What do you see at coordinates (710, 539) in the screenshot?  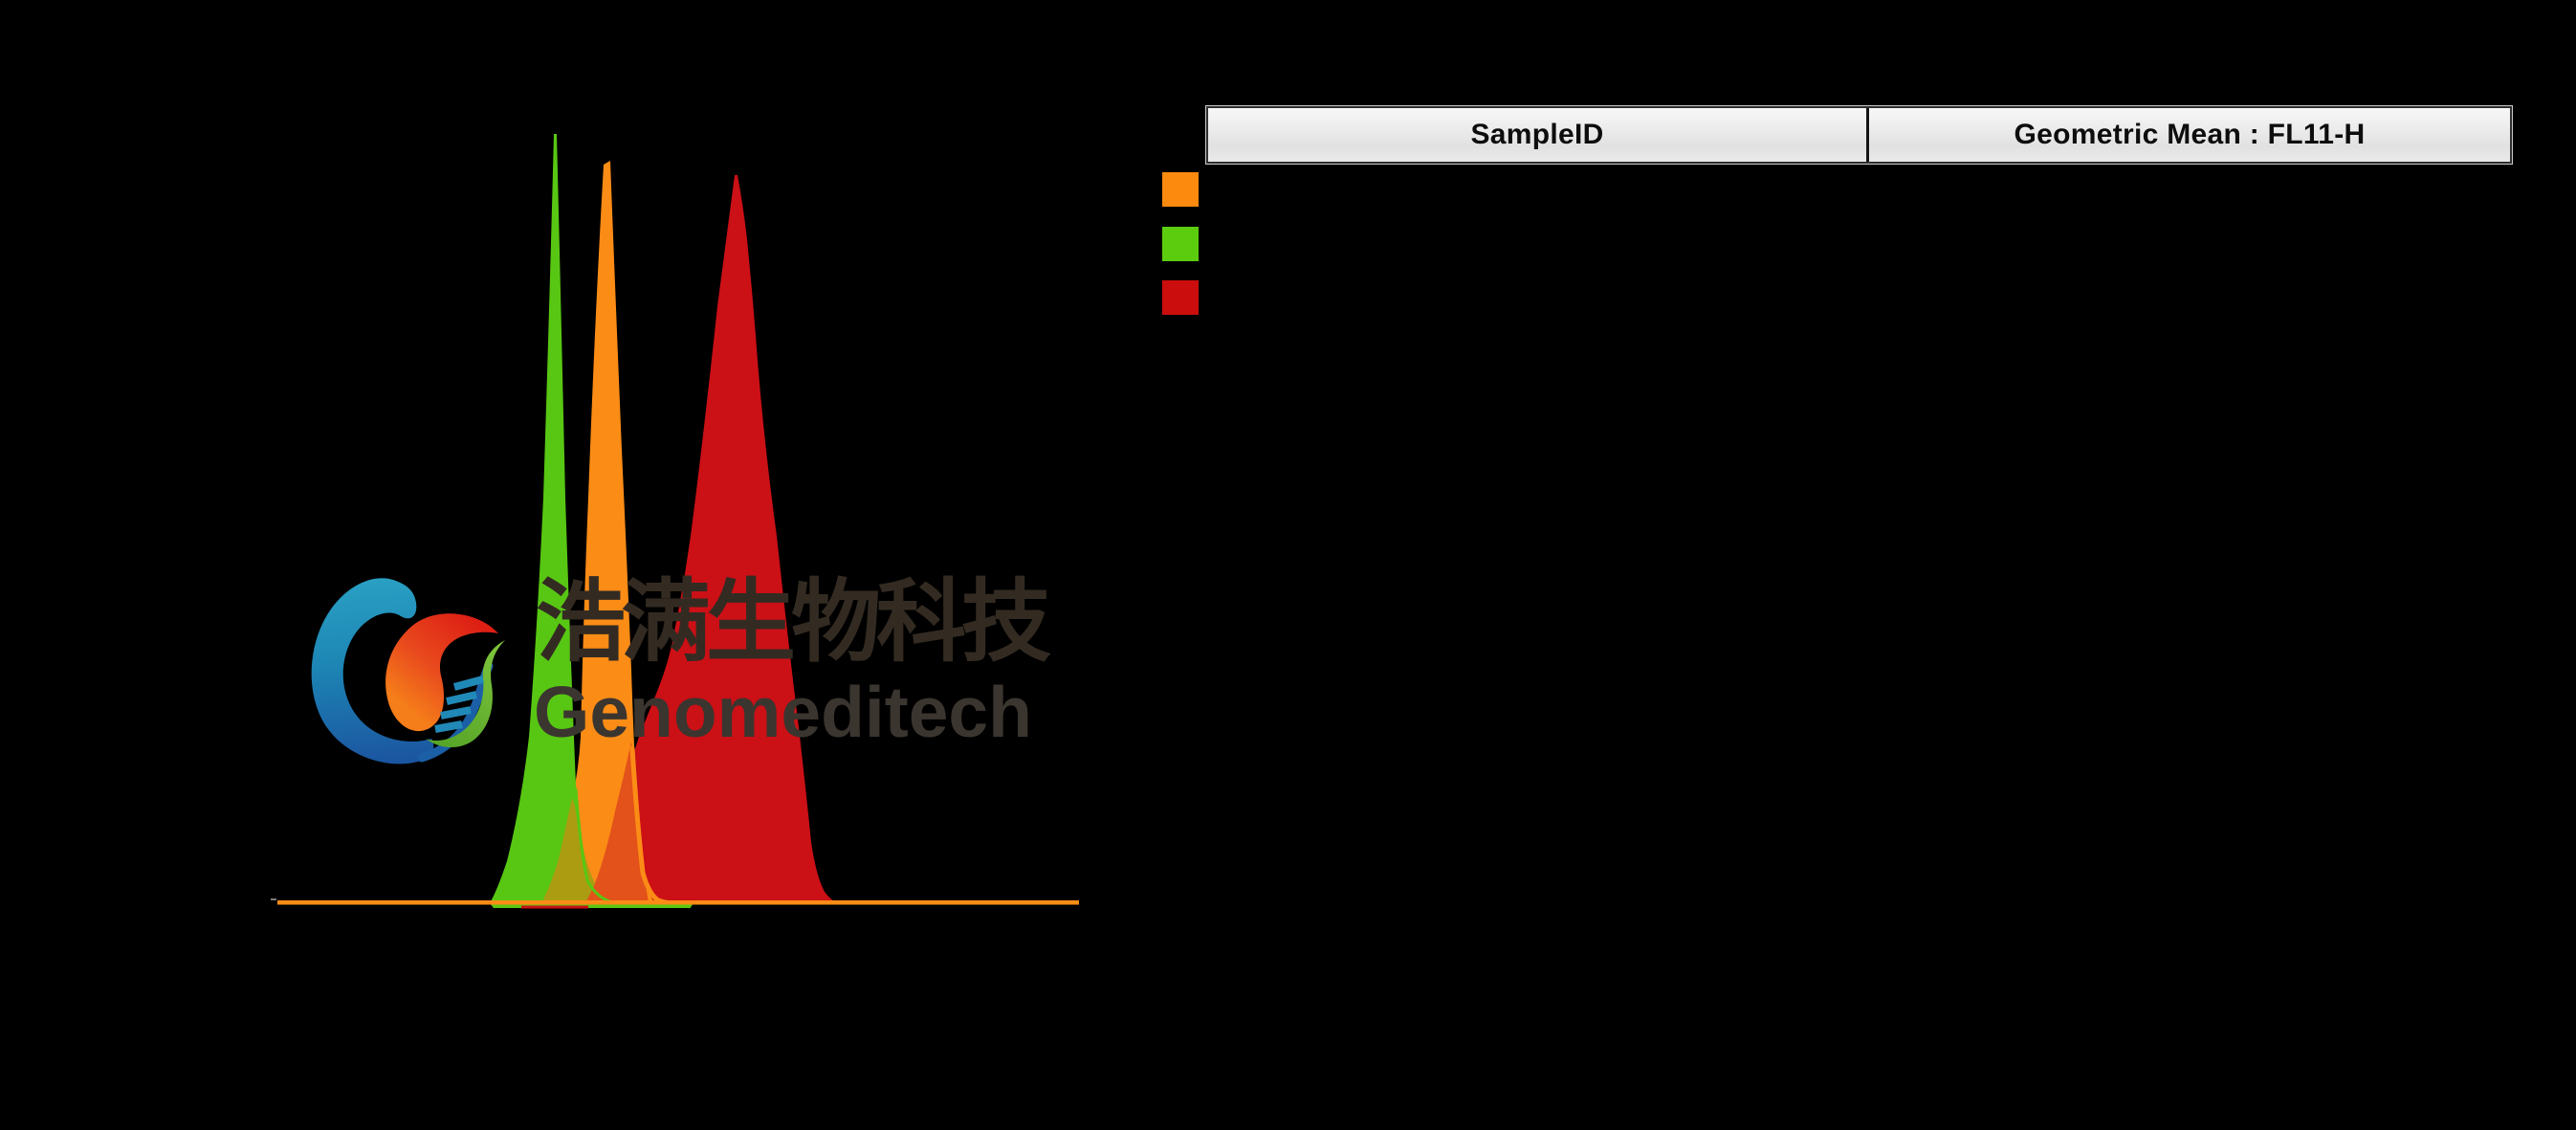 I see `histogram-curve-red` at bounding box center [710, 539].